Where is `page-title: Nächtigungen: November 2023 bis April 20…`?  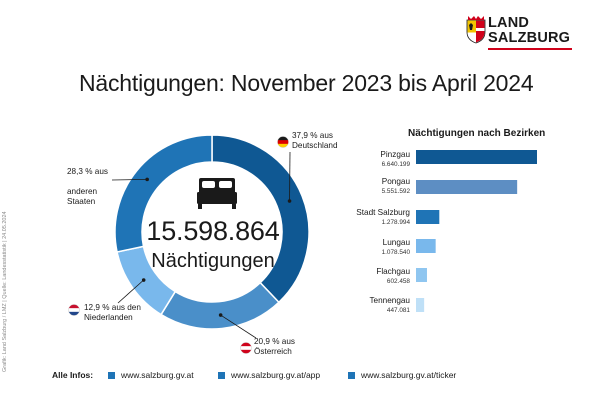 page-title: Nächtigungen: November 2023 bis April 20… is located at coordinates (306, 83).